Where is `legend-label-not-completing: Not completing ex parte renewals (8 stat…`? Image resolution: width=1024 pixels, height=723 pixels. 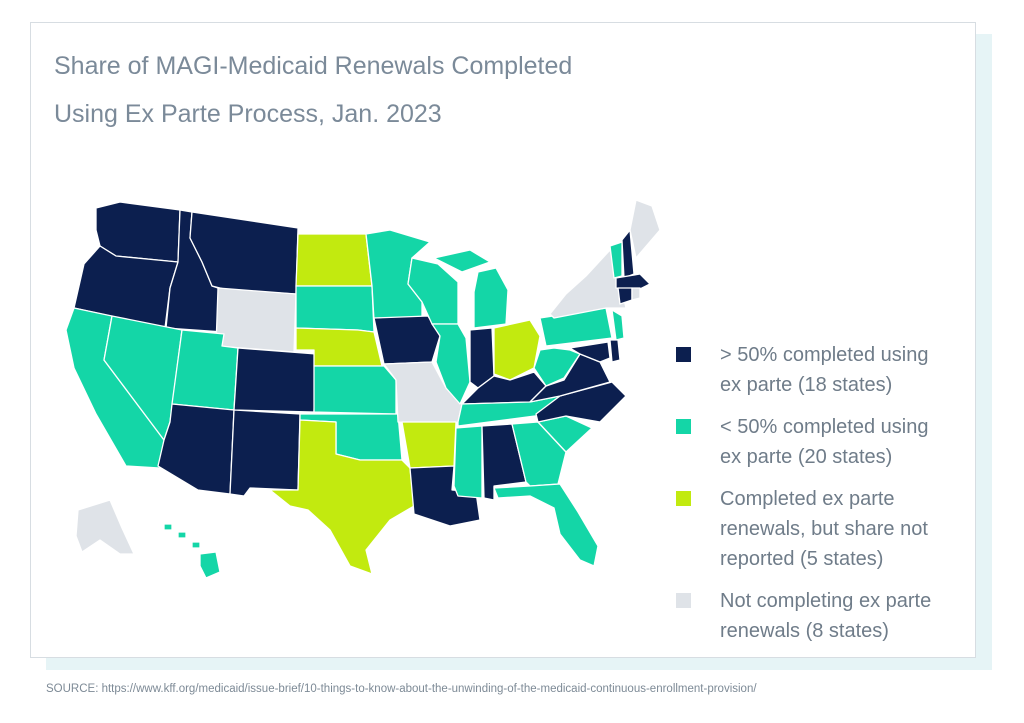
legend-label-not-completing: Not completing ex parte renewals (8 stat… is located at coordinates (826, 616).